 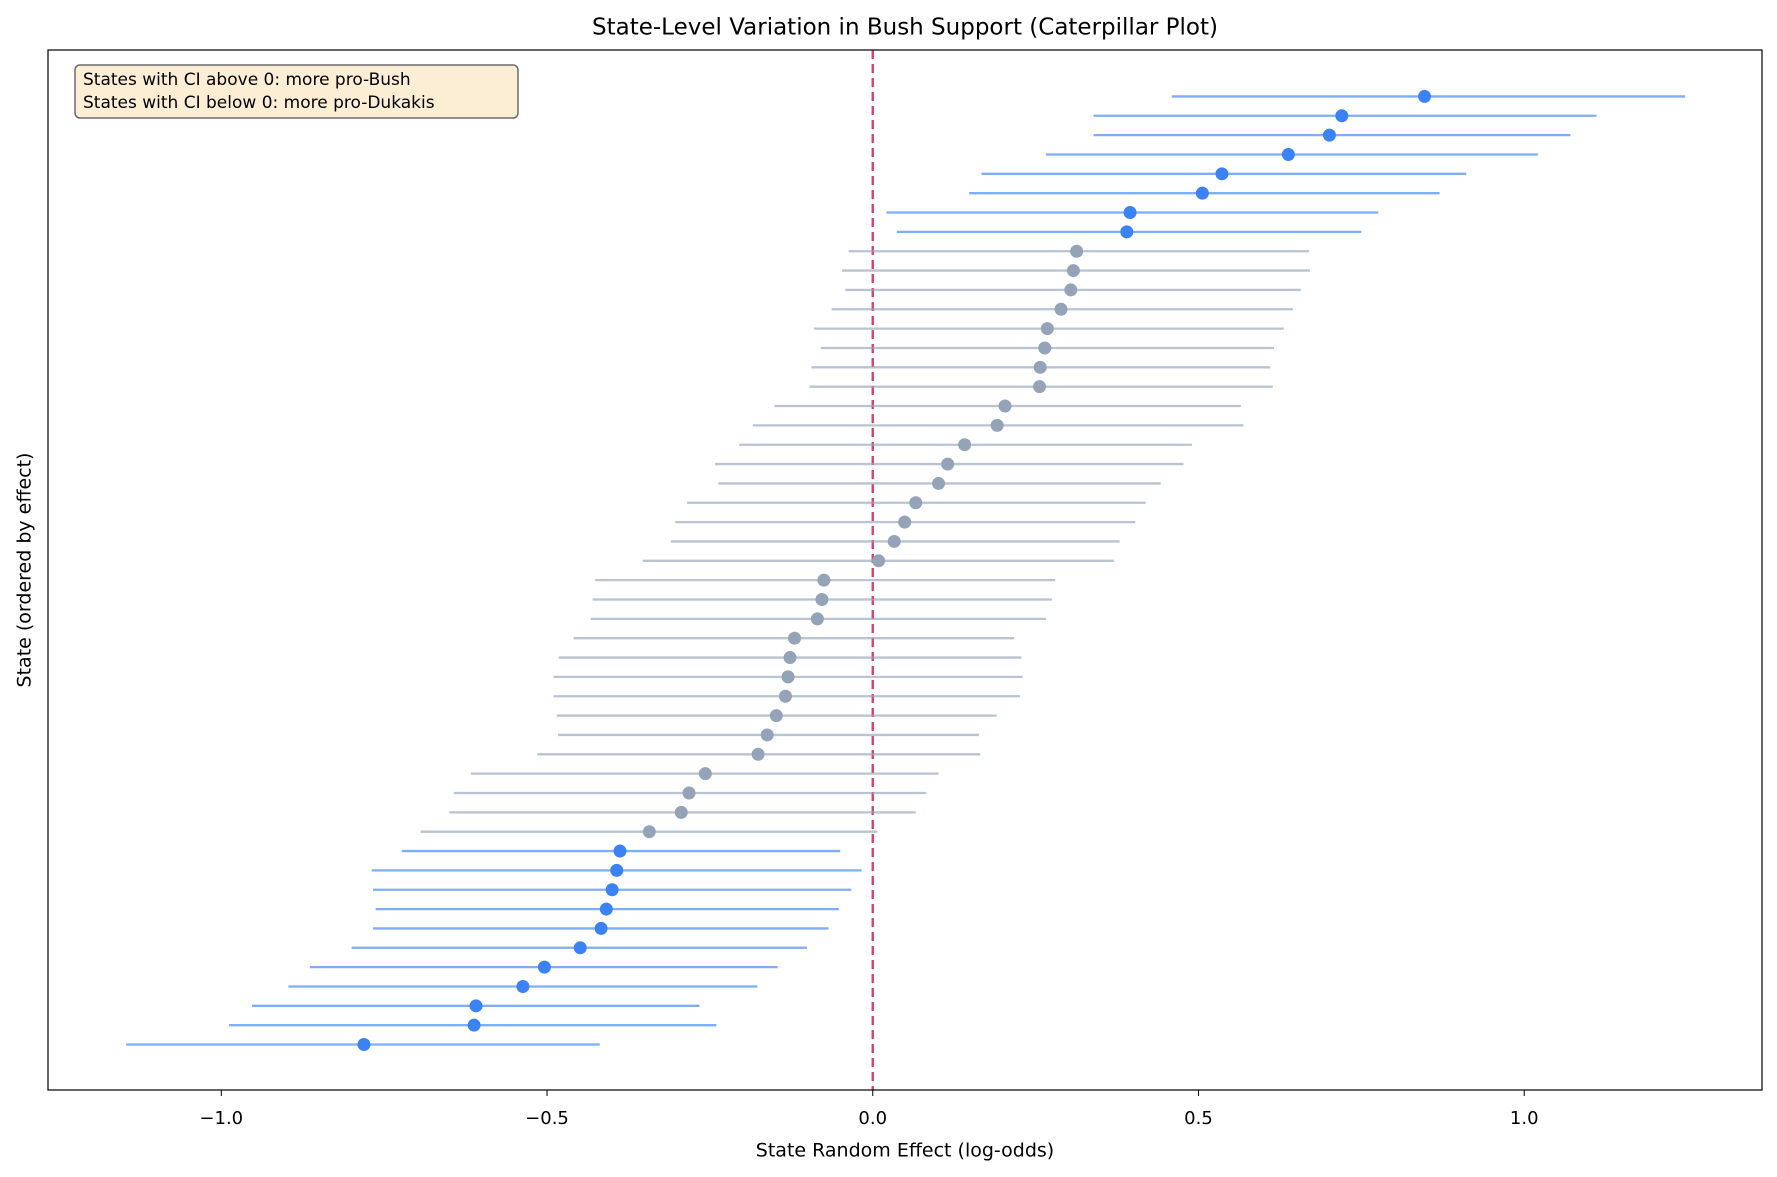 I want to click on annotation-box, so click(x=296, y=91).